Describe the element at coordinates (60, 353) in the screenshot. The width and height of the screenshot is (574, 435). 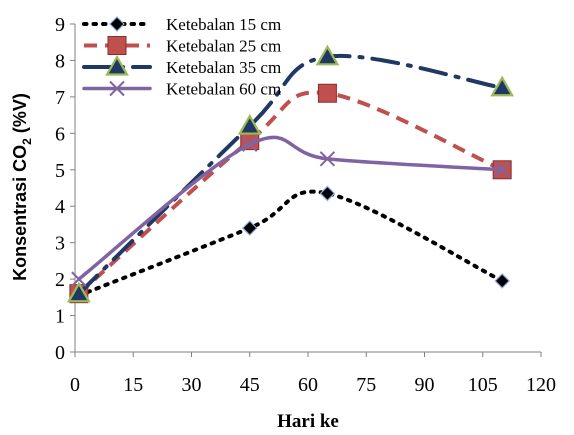
I see `y-tick-label: 0` at that location.